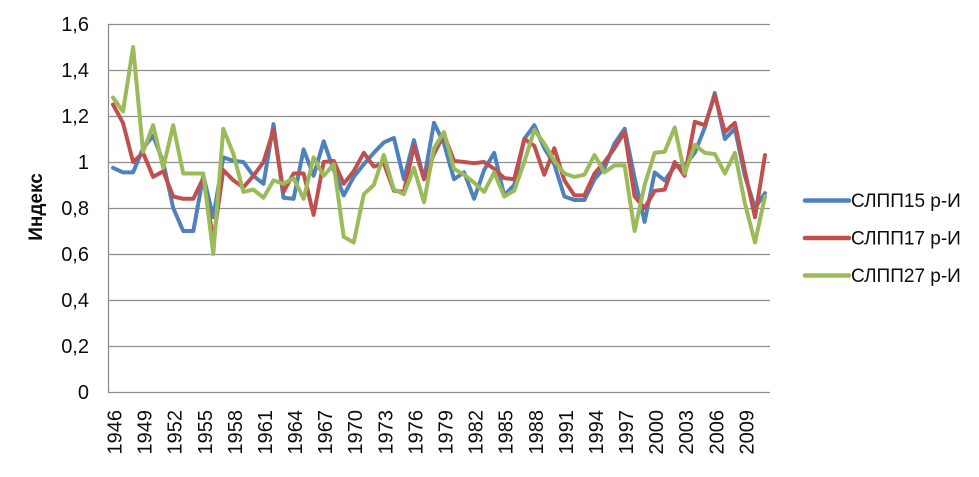  Describe the element at coordinates (75, 71) in the screenshot. I see `svg-text: 1,4` at that location.